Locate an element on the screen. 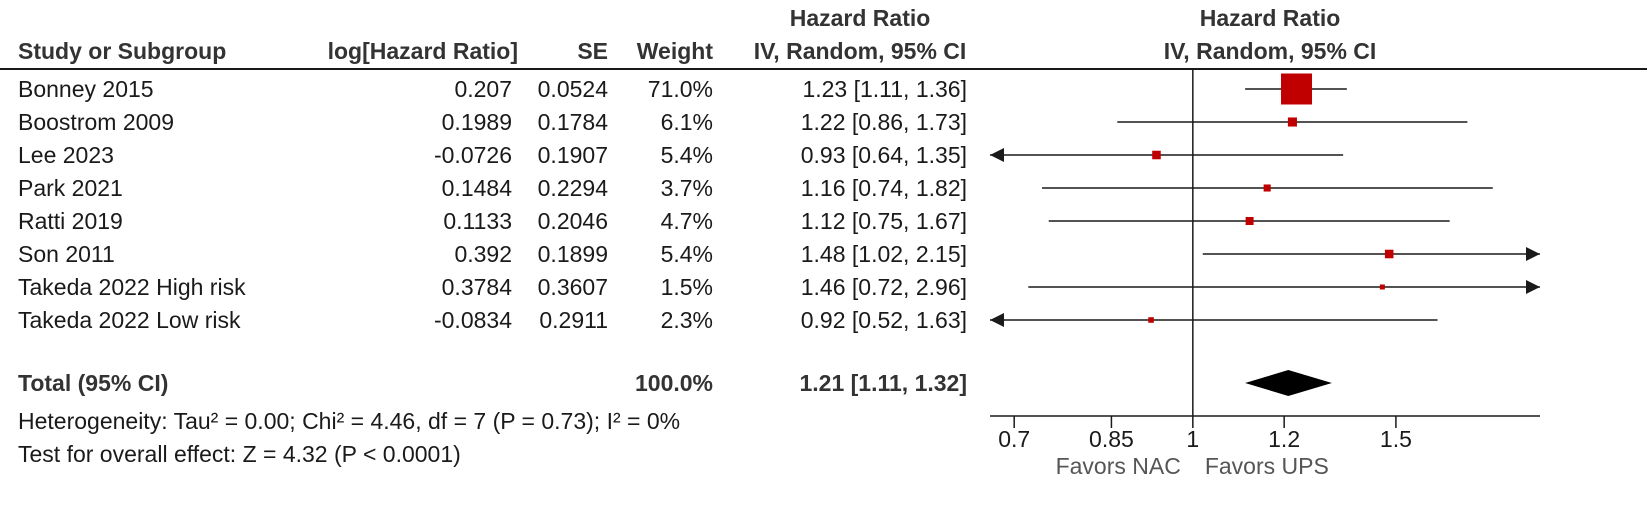  x-tick-label: 1.5 is located at coordinates (1396, 439).